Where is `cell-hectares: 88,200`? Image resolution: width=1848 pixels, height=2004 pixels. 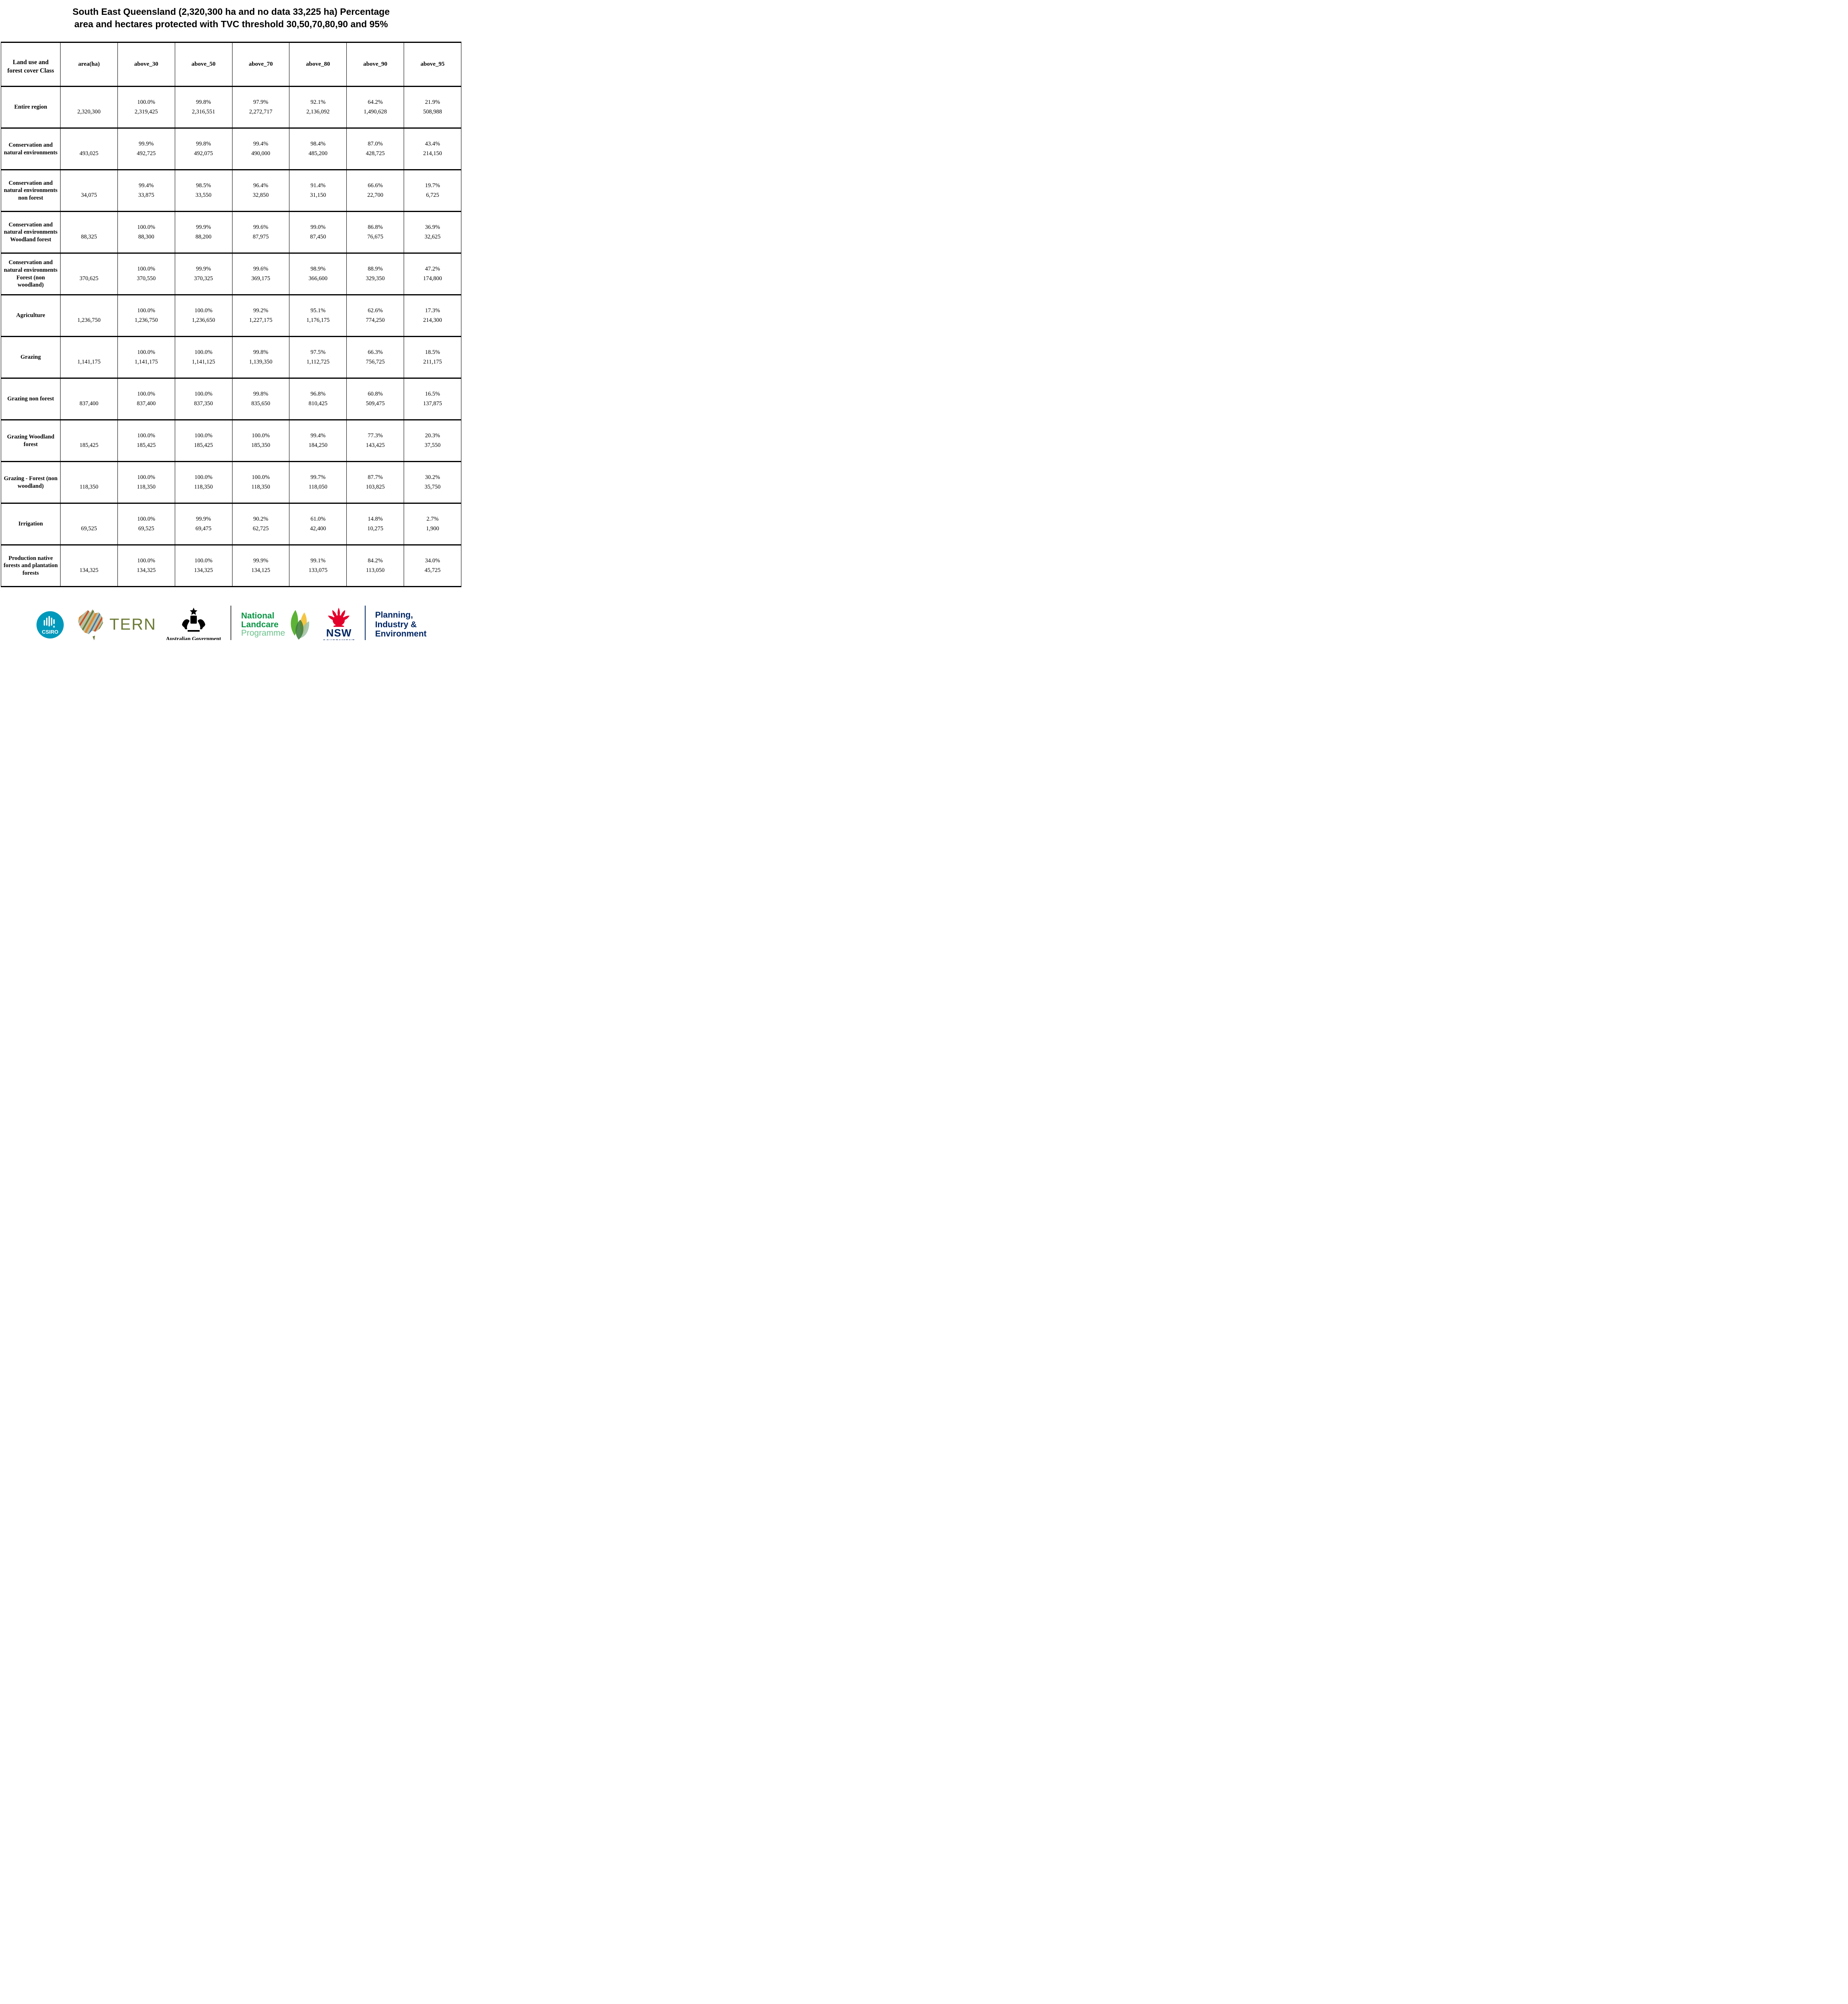
cell-hectares: 88,200 is located at coordinates (203, 237).